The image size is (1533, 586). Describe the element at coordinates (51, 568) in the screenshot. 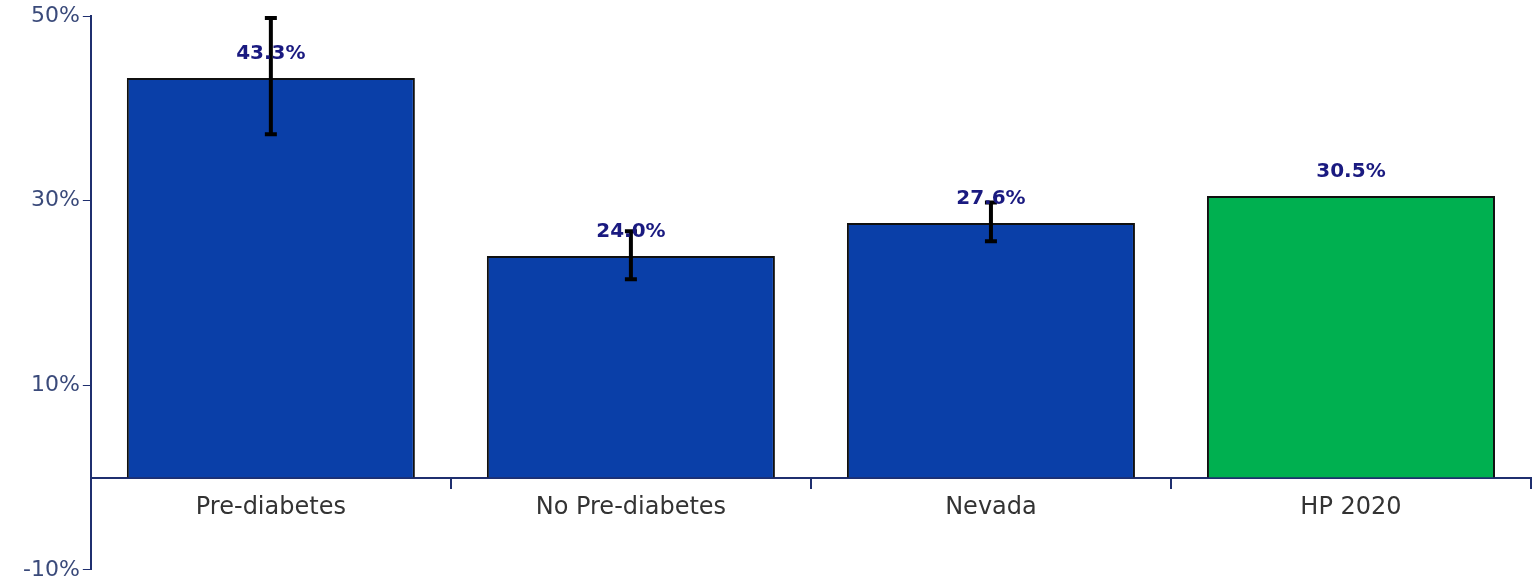

I see `y-tick-label: -10%` at that location.